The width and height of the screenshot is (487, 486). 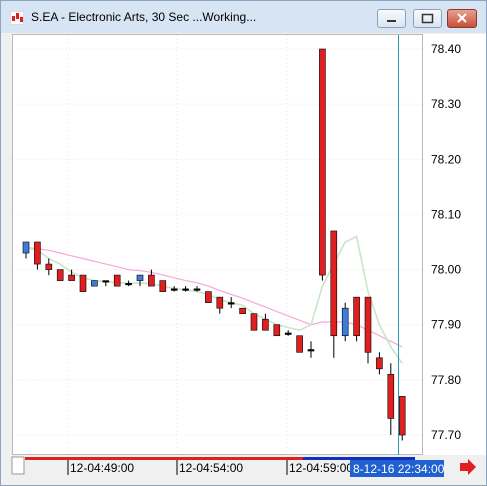 I want to click on cursor-label-box, so click(x=397, y=468).